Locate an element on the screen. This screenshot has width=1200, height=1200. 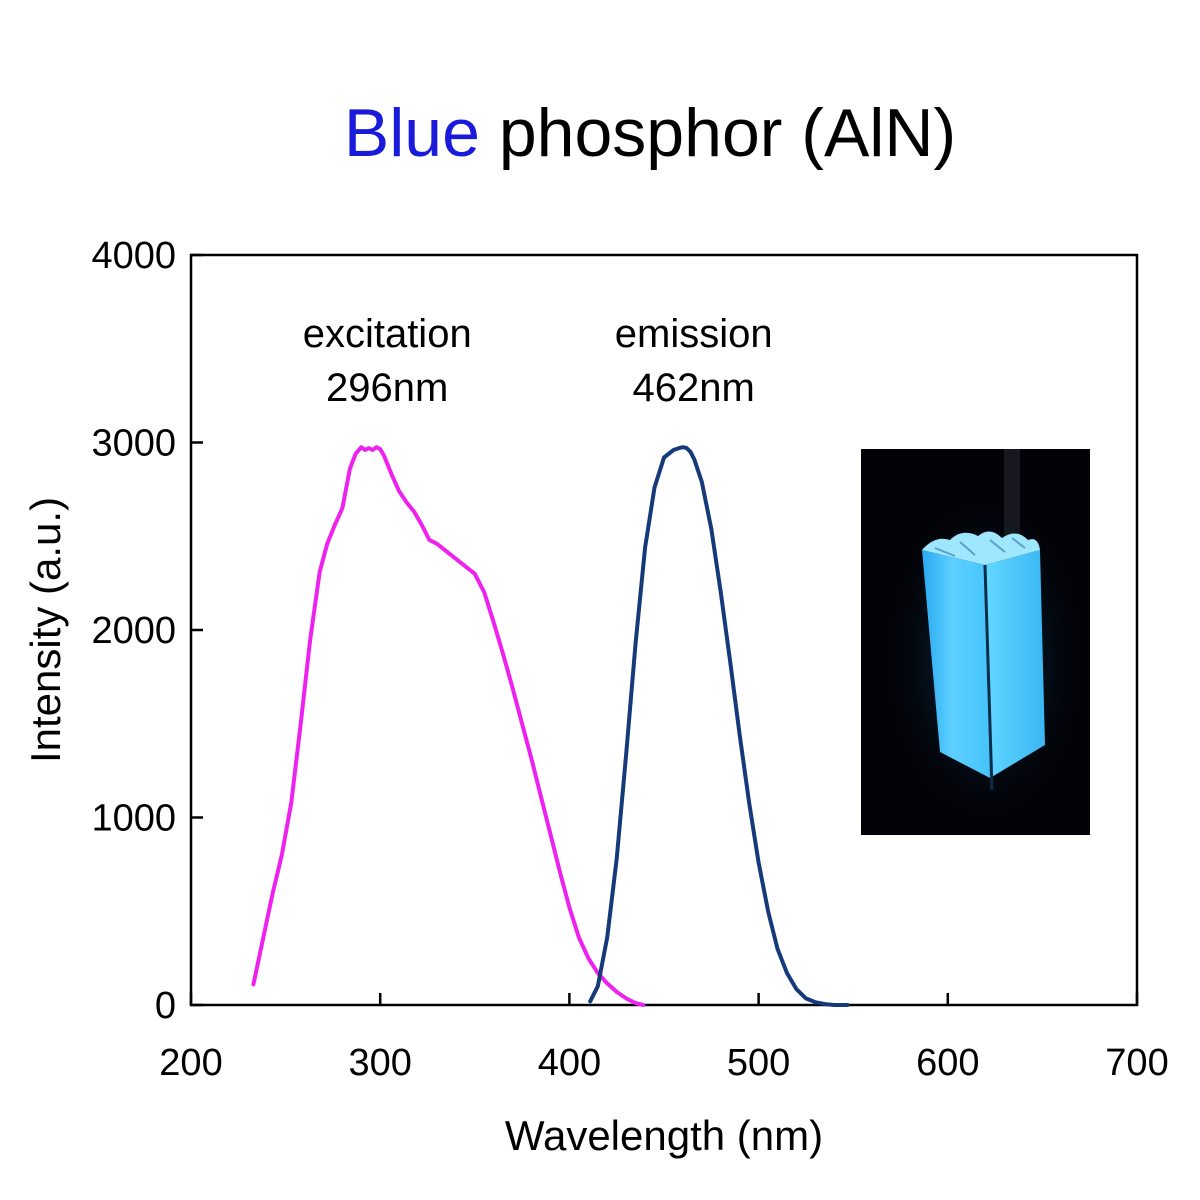
y-axis-ticks: 0 1000 2000 3000 4000 is located at coordinates (147, 631).